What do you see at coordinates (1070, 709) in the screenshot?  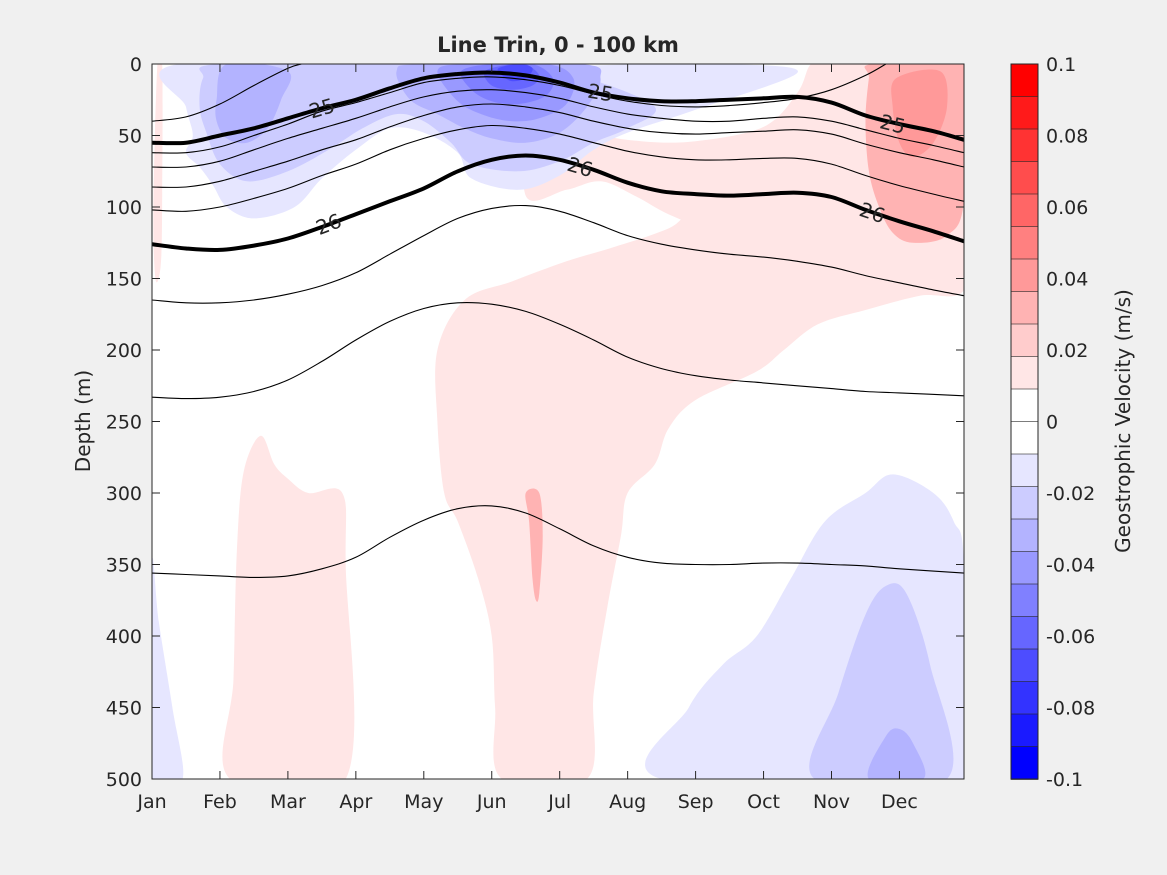 I see `colorbar-tick-label: -0.08` at bounding box center [1070, 709].